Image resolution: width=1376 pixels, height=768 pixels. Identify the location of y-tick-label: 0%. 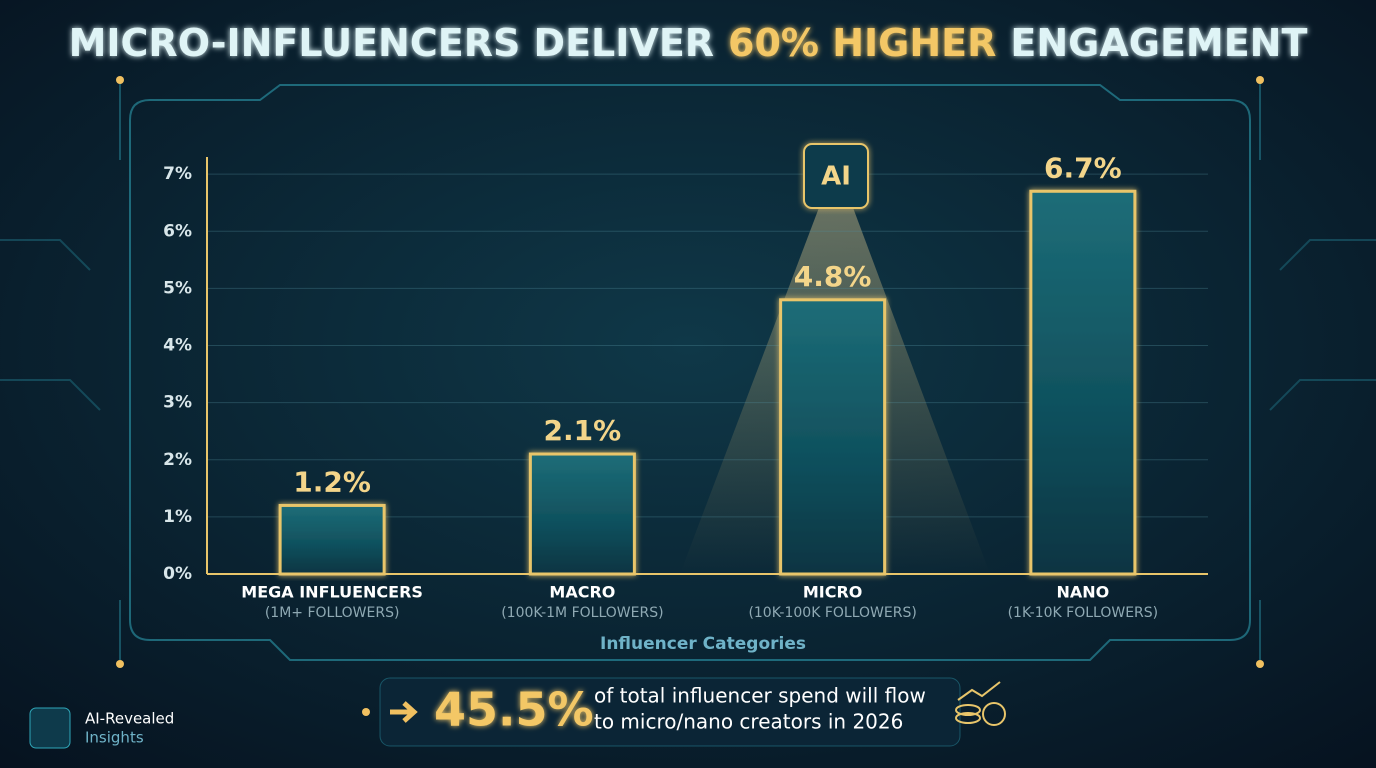
(177, 574).